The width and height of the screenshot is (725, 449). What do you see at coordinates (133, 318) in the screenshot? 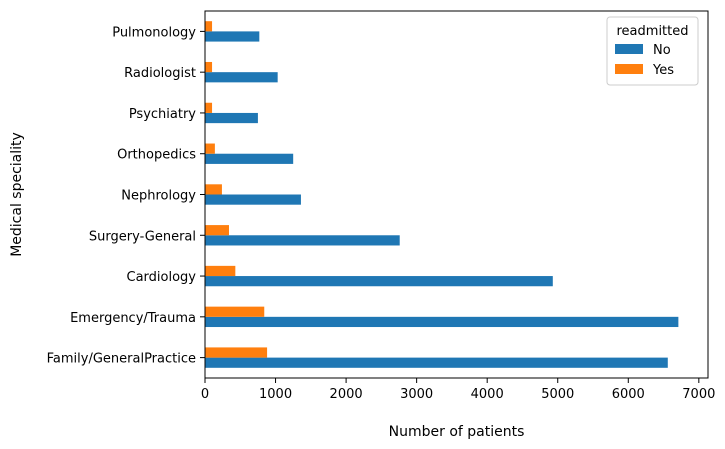
I see `y-tick-label: Emergency/Trauma` at bounding box center [133, 318].